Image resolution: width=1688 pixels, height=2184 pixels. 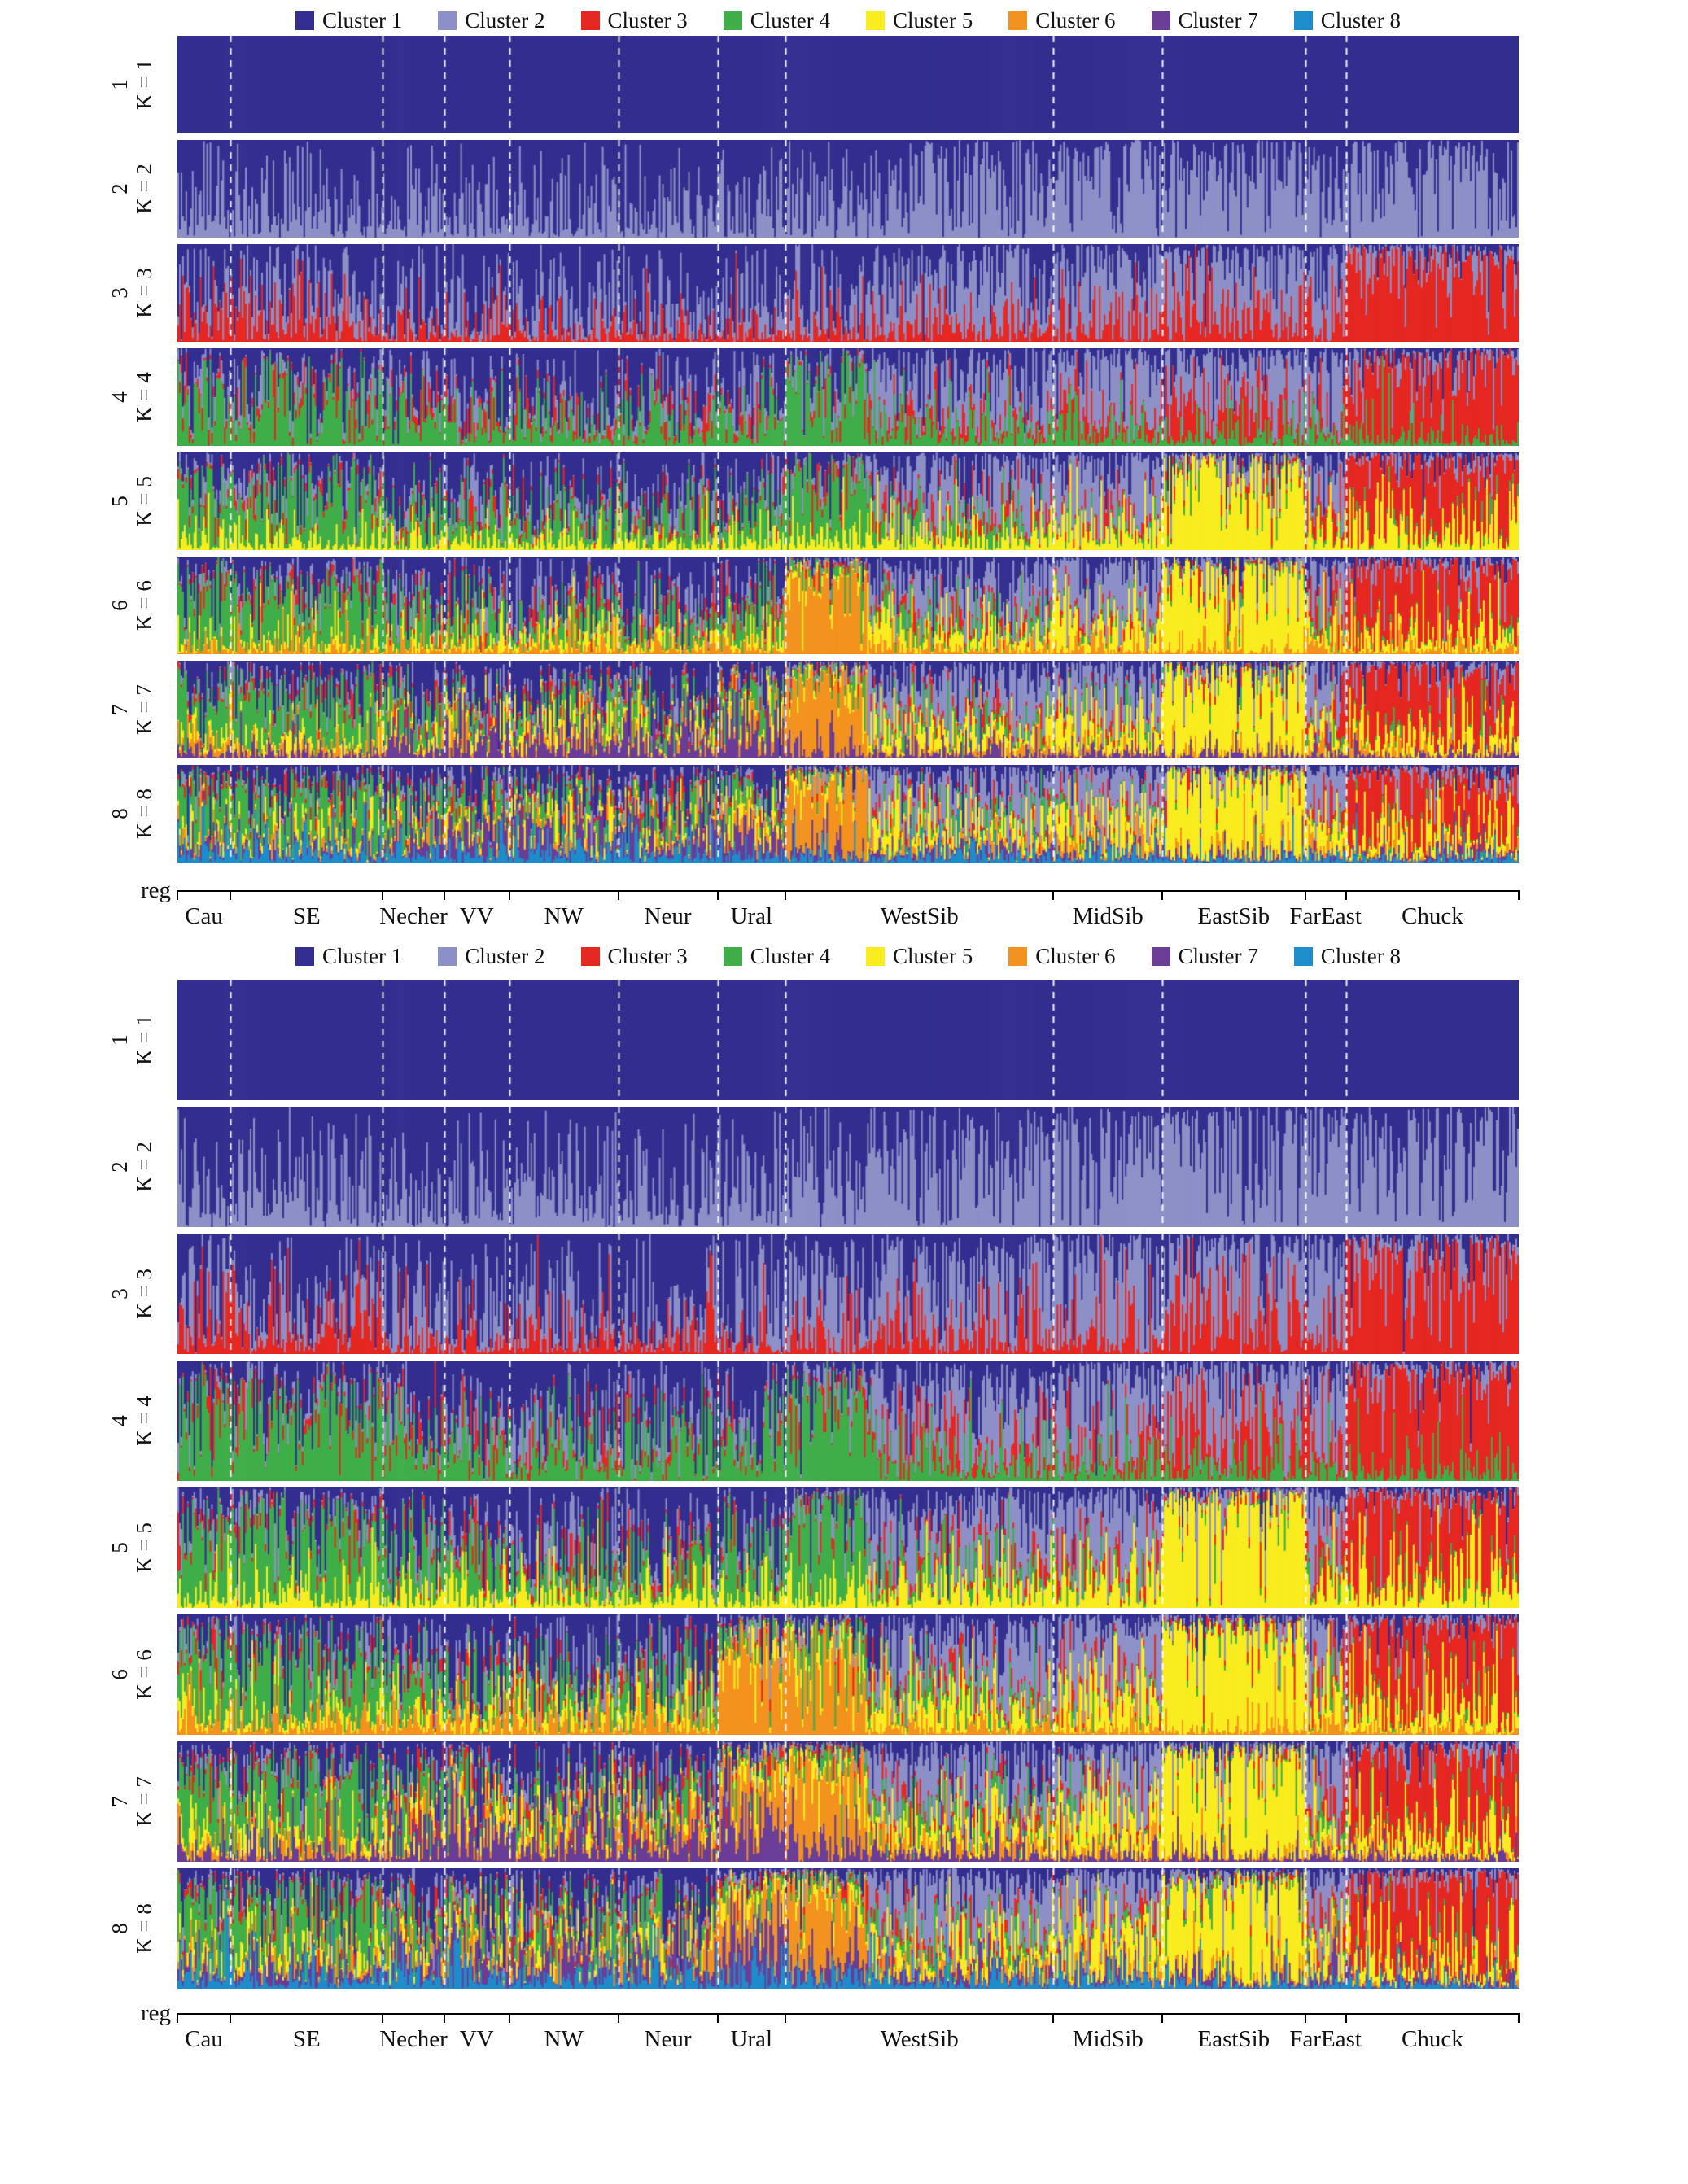 I want to click on k-row-label-text: 7 K = 7, so click(x=131, y=1802).